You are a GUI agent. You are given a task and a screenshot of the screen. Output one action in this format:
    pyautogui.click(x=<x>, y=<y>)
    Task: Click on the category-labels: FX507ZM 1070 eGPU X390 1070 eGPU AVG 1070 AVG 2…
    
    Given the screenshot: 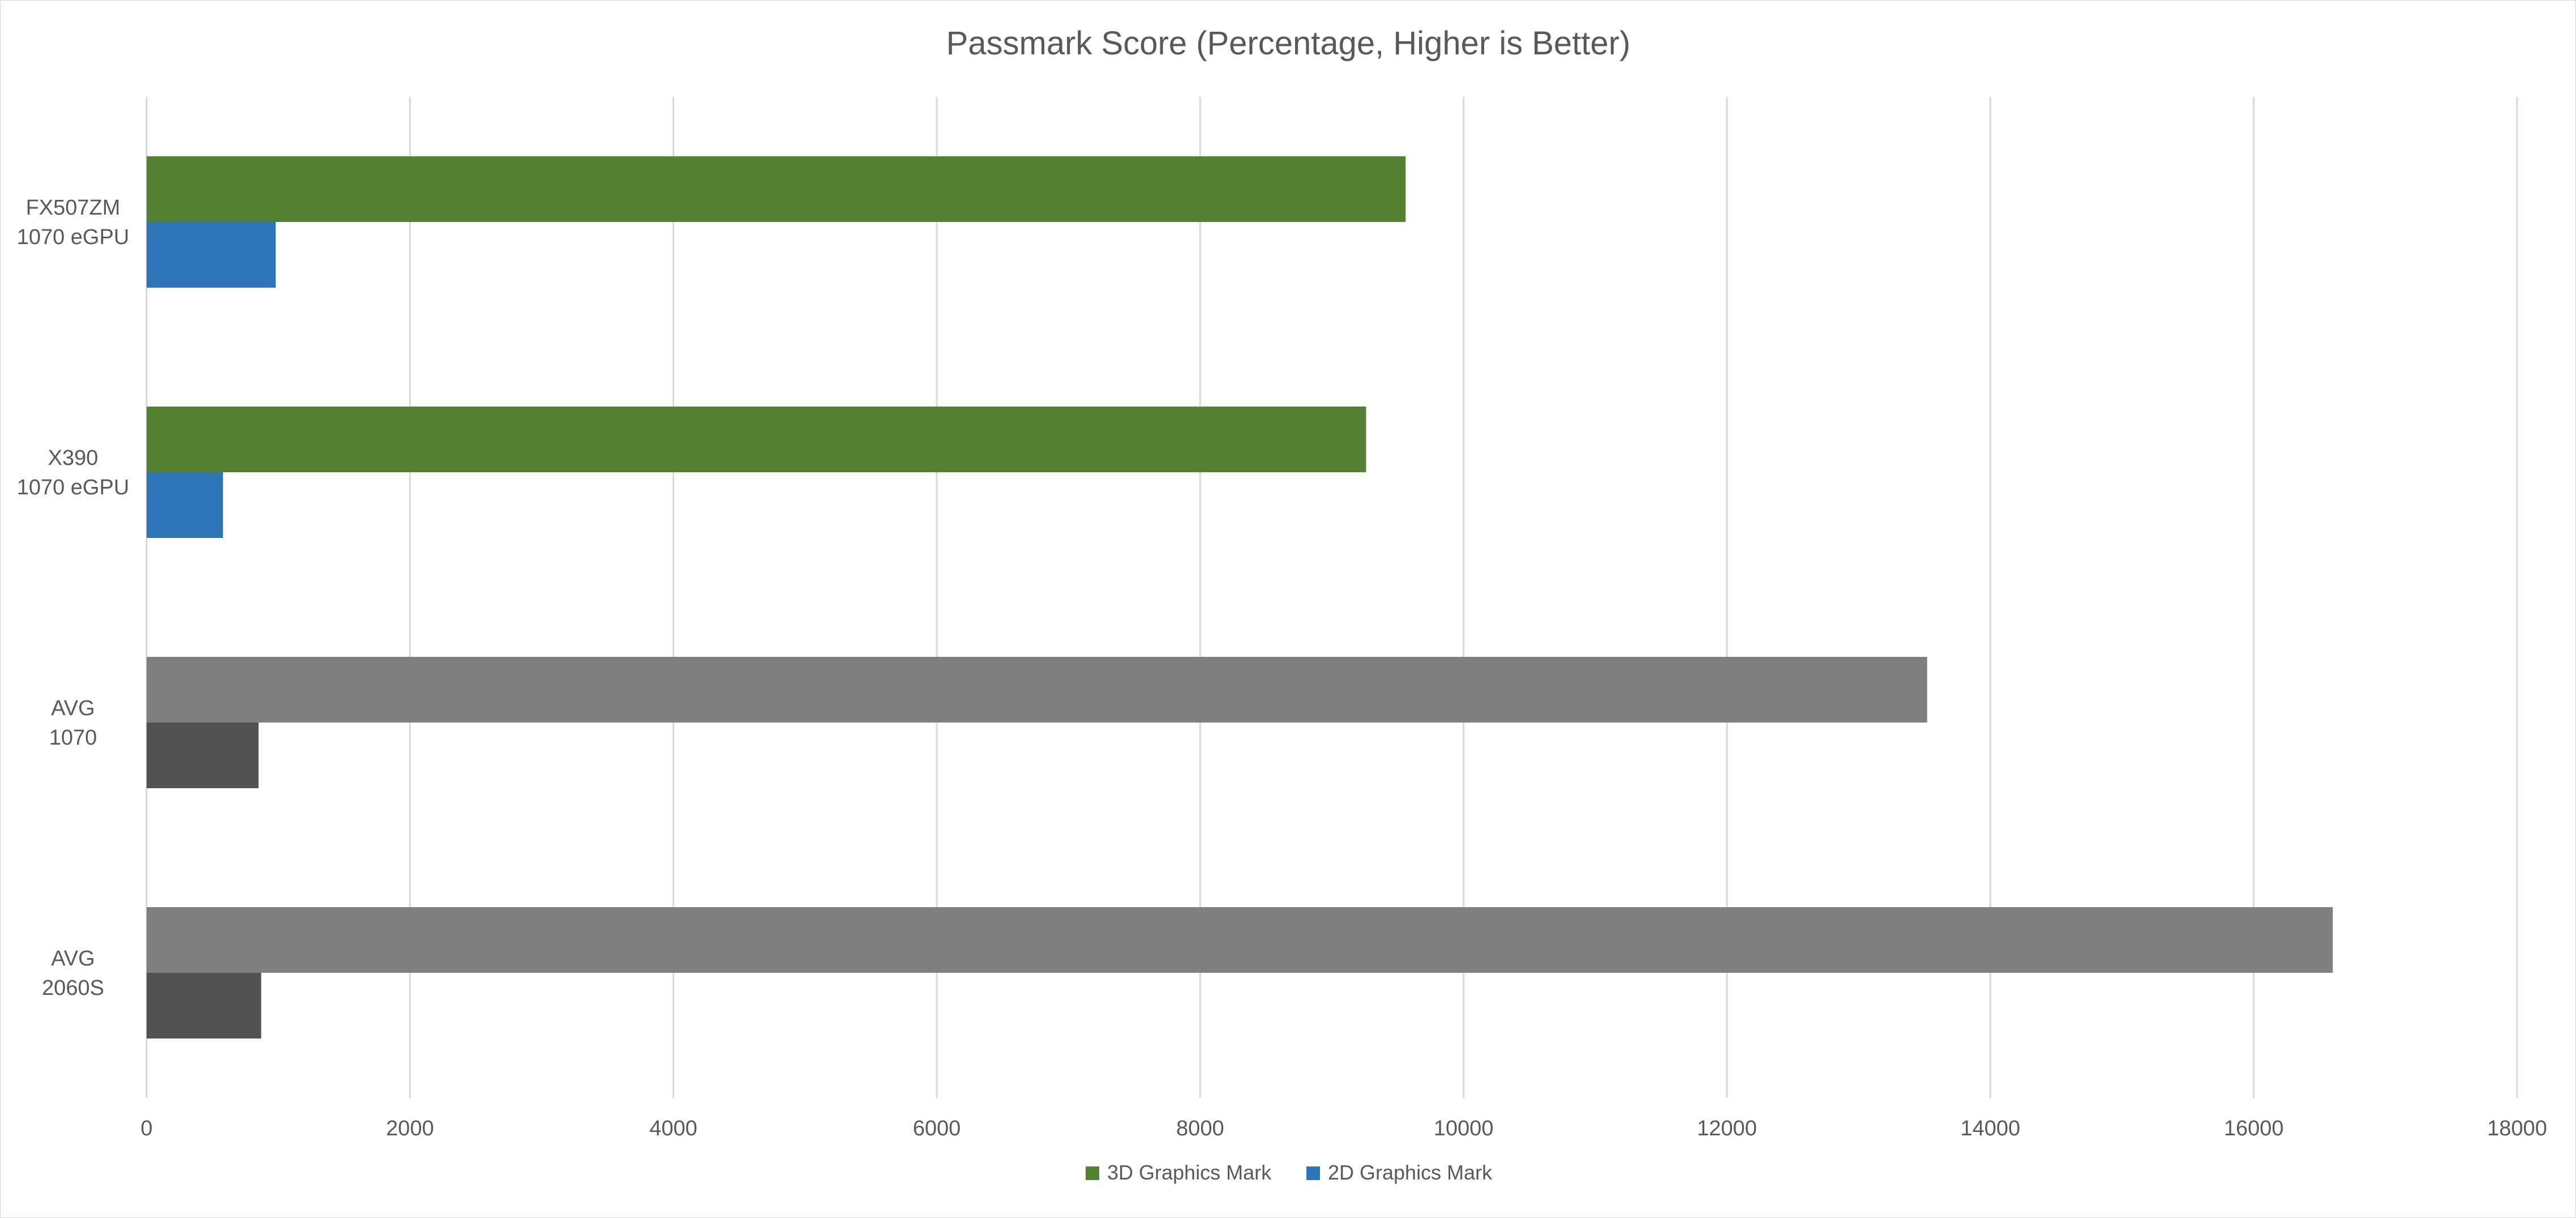 What is the action you would take?
    pyautogui.click(x=73, y=598)
    